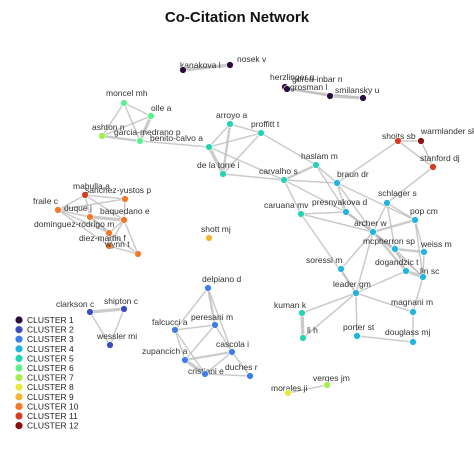 The image size is (474, 450). I want to click on node-morales: morales ji, so click(289, 389).